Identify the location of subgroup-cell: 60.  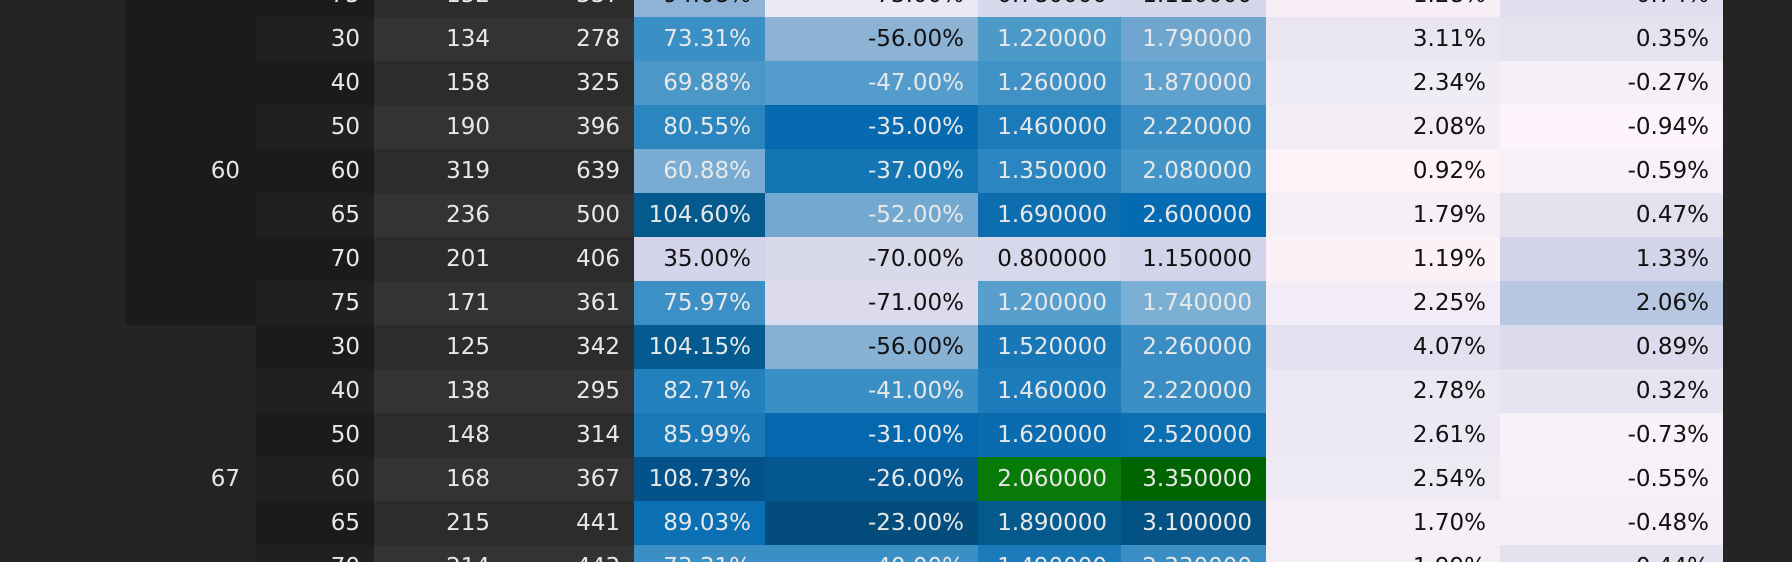
(315, 171).